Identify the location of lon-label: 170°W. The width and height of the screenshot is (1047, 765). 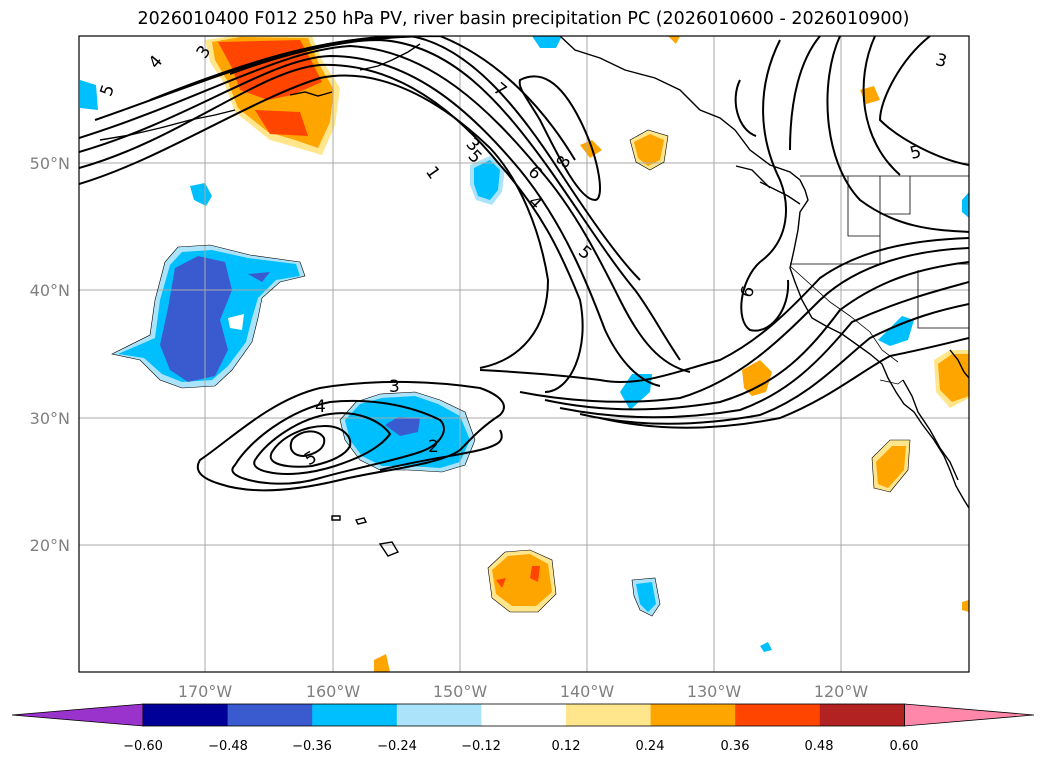
(205, 691).